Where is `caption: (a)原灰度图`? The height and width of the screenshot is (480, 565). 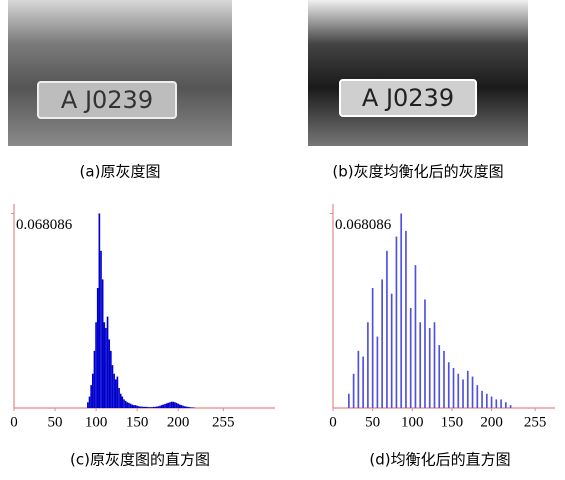 caption: (a)原灰度图 is located at coordinates (120, 172).